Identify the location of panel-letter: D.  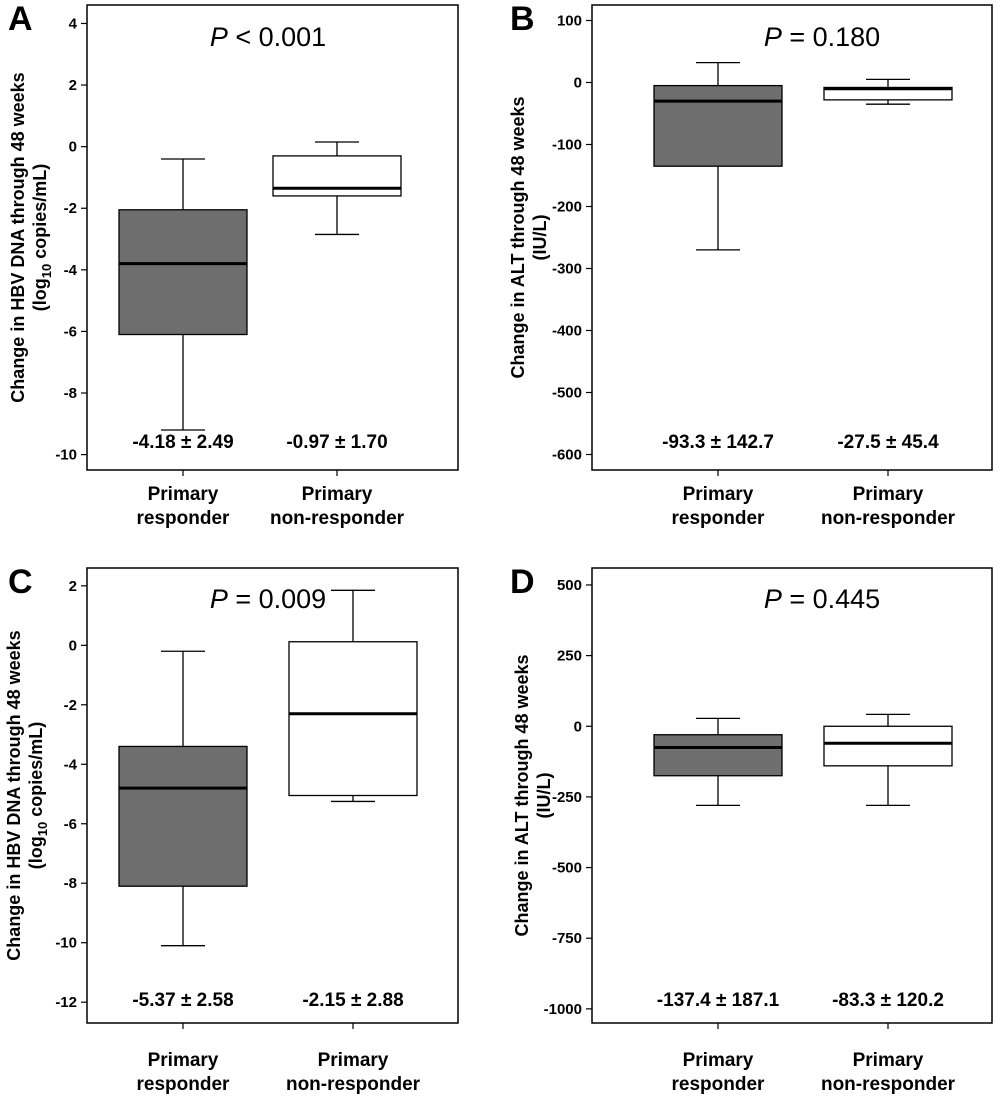
(522, 582).